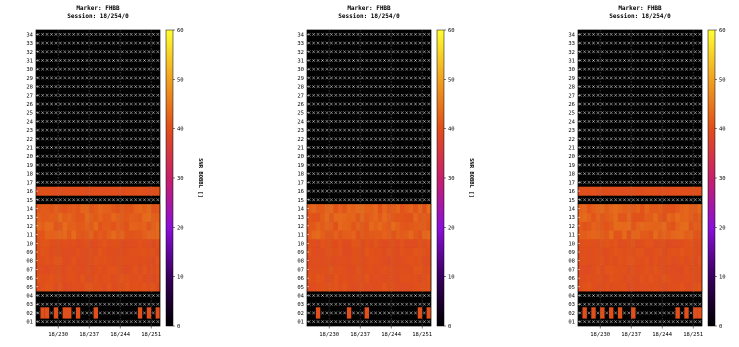  Describe the element at coordinates (451, 179) in the screenshot. I see `colorbar-tick-label: 30` at that location.